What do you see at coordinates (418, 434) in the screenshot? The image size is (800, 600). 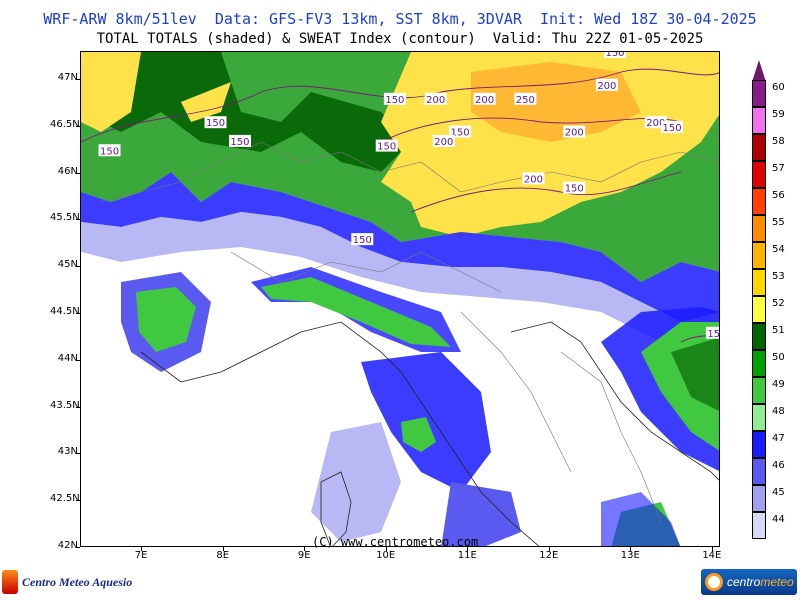 I see `shading-green-tyrrhenian` at bounding box center [418, 434].